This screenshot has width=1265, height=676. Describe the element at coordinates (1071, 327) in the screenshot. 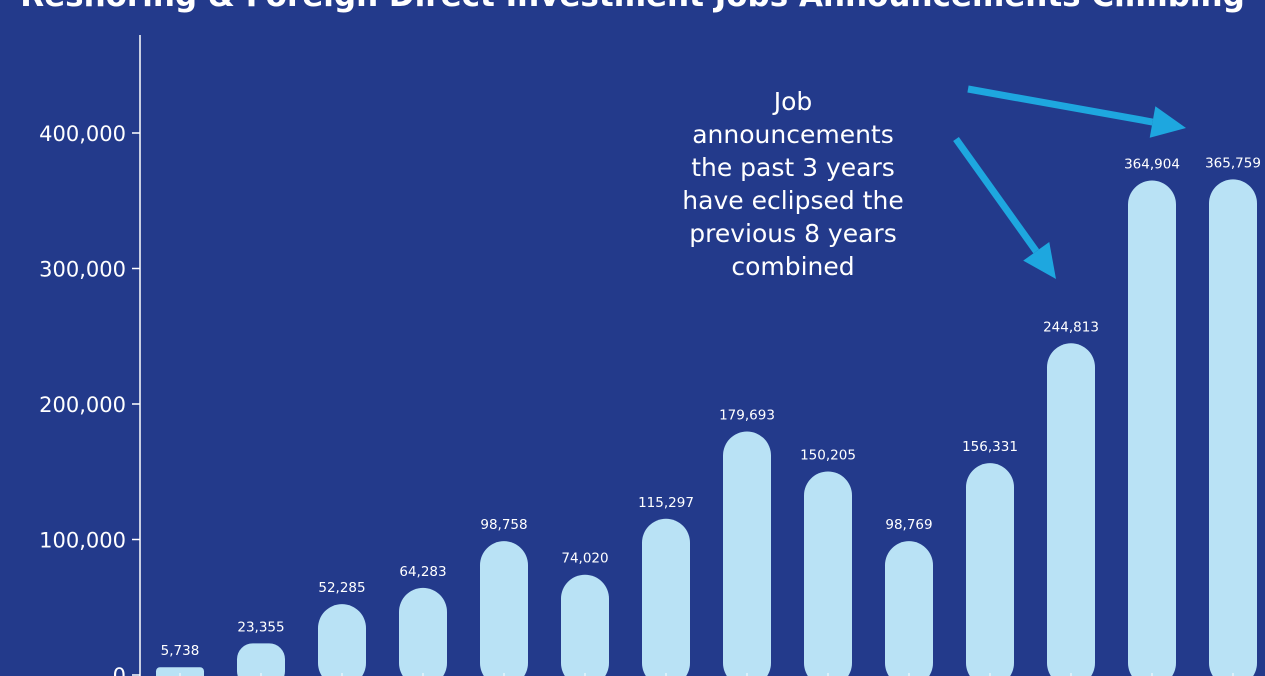

I see `data-label: 244,813` at that location.